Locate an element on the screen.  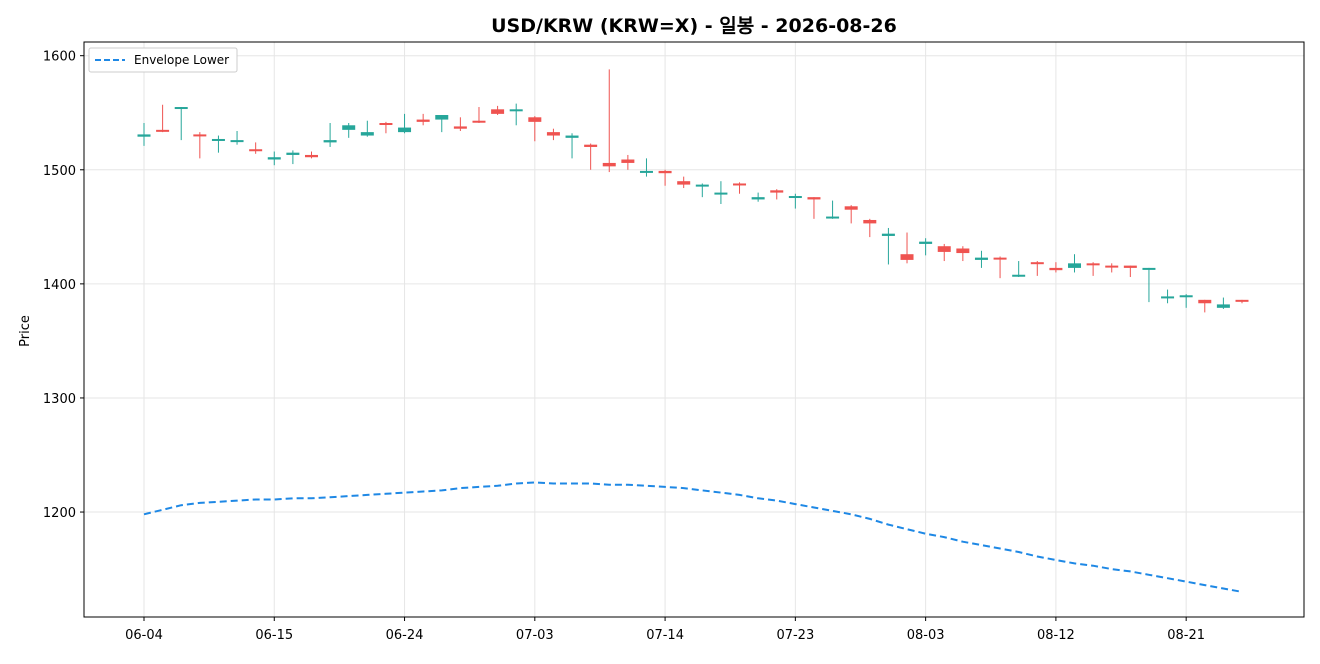
y-tick-label: 1200 is located at coordinates (59, 513).